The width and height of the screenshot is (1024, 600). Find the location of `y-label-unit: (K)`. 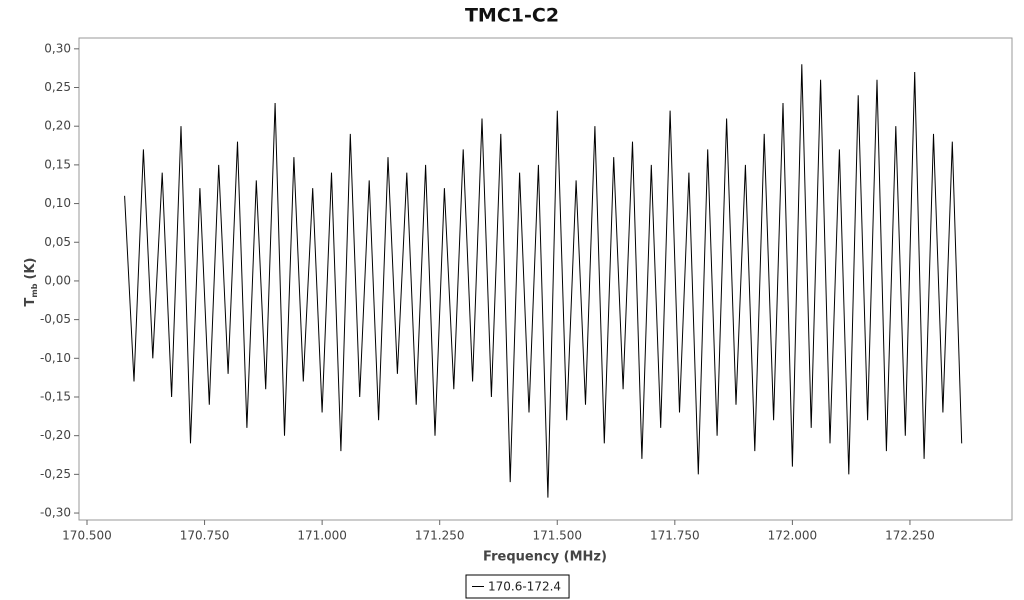

y-label-unit: (K) is located at coordinates (30, 269).